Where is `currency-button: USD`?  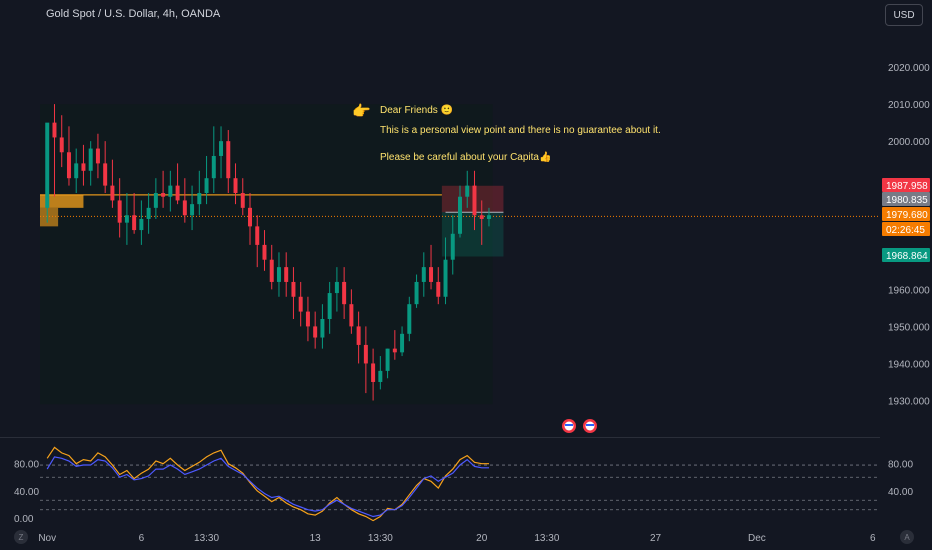 currency-button: USD is located at coordinates (904, 15).